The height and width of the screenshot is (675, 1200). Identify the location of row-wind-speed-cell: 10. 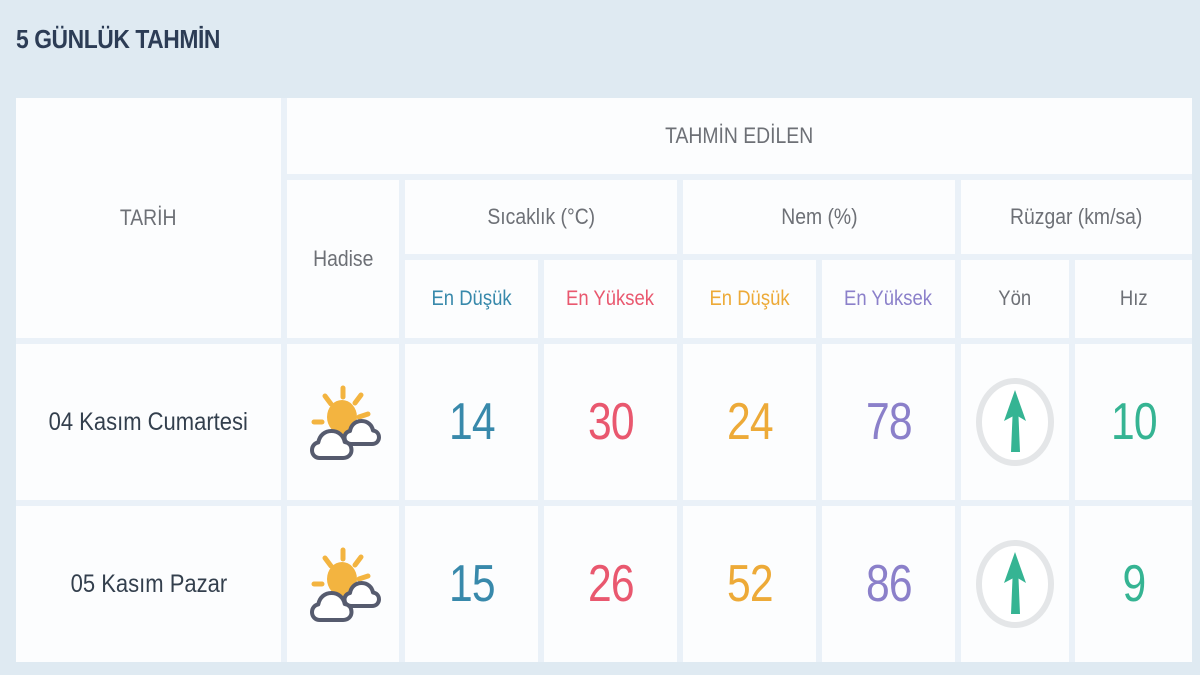
(1133, 422).